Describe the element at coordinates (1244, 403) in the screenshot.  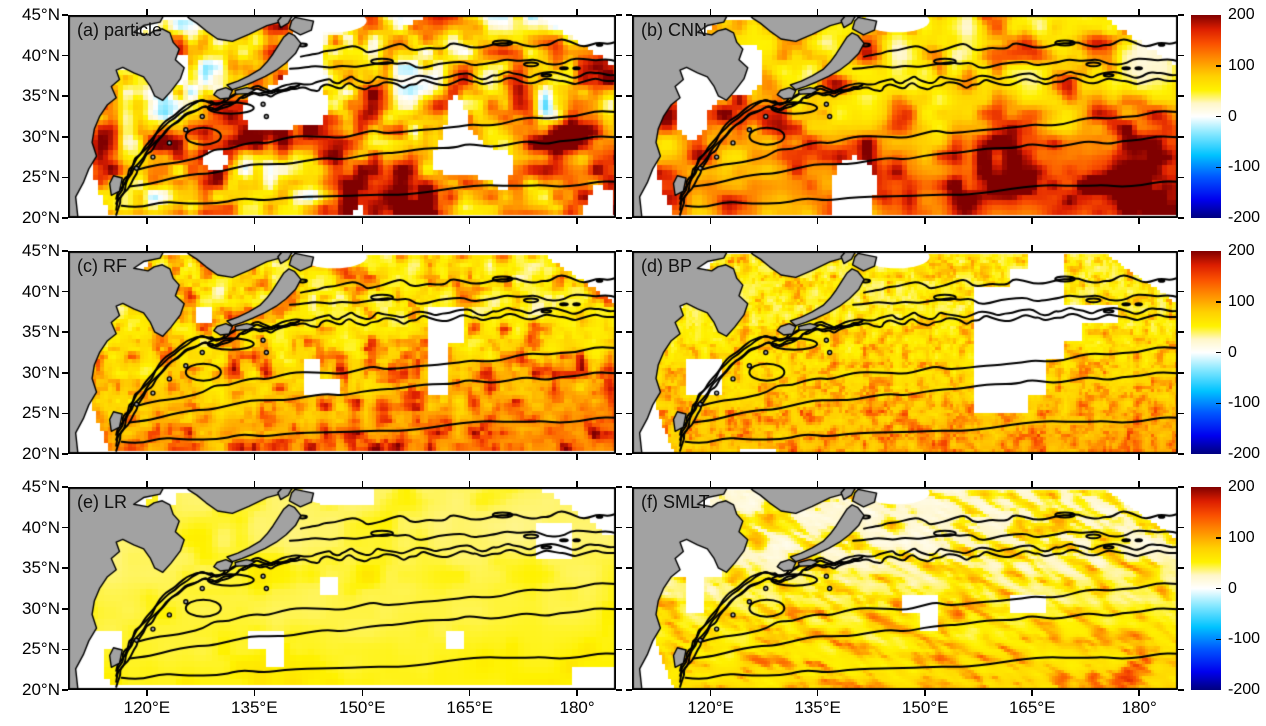
I see `colorbar-tick-label: -100` at that location.